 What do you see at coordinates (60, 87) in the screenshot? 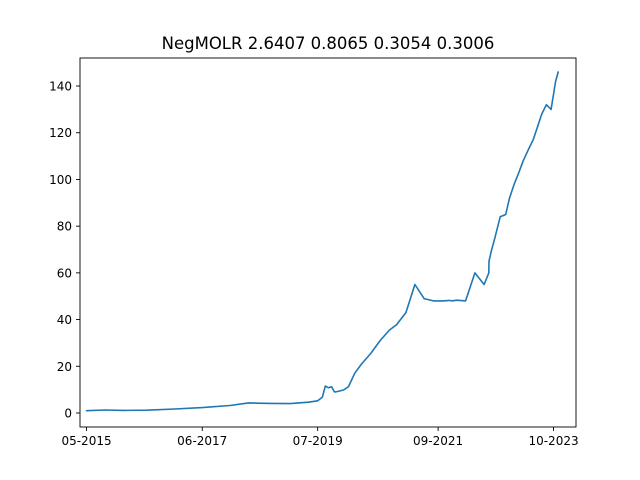
I see `y-tick-label: 140` at bounding box center [60, 87].